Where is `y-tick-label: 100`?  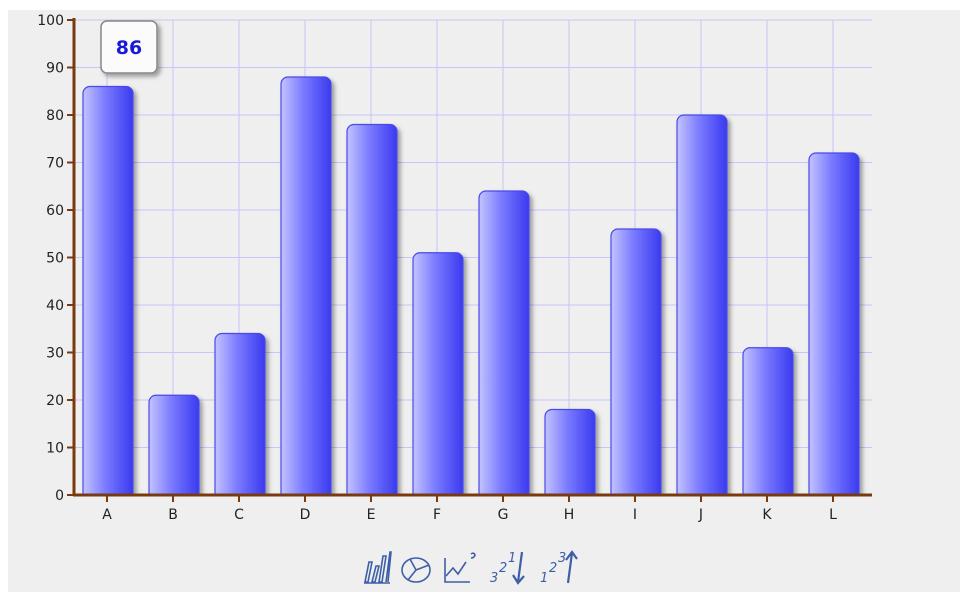 y-tick-label: 100 is located at coordinates (50, 21).